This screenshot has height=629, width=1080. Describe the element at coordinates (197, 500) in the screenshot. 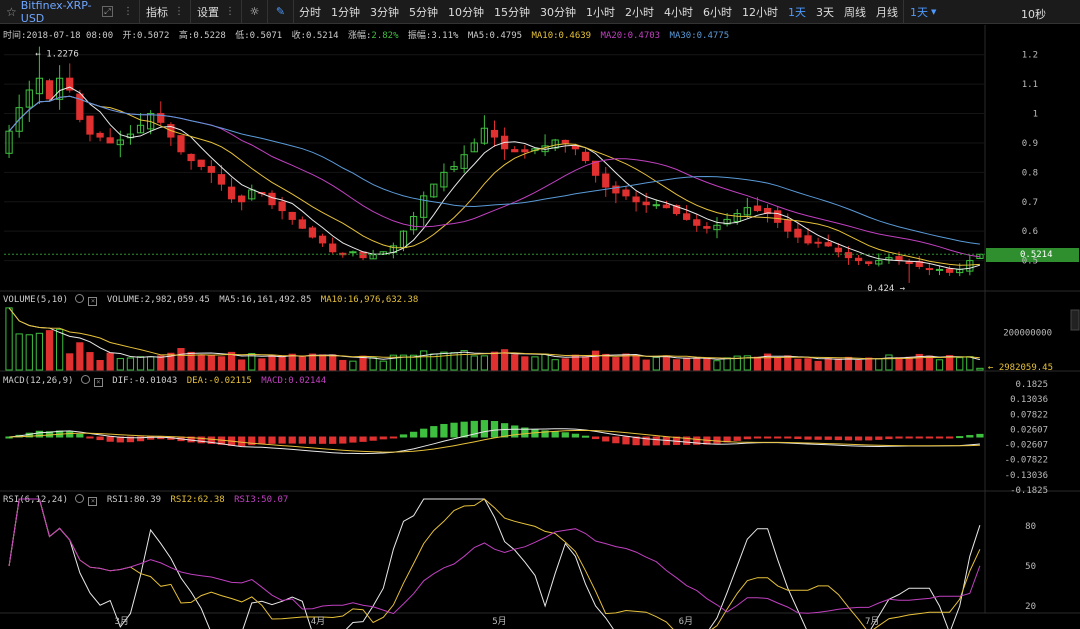

I see `rsi2: RSI2:62.38` at that location.